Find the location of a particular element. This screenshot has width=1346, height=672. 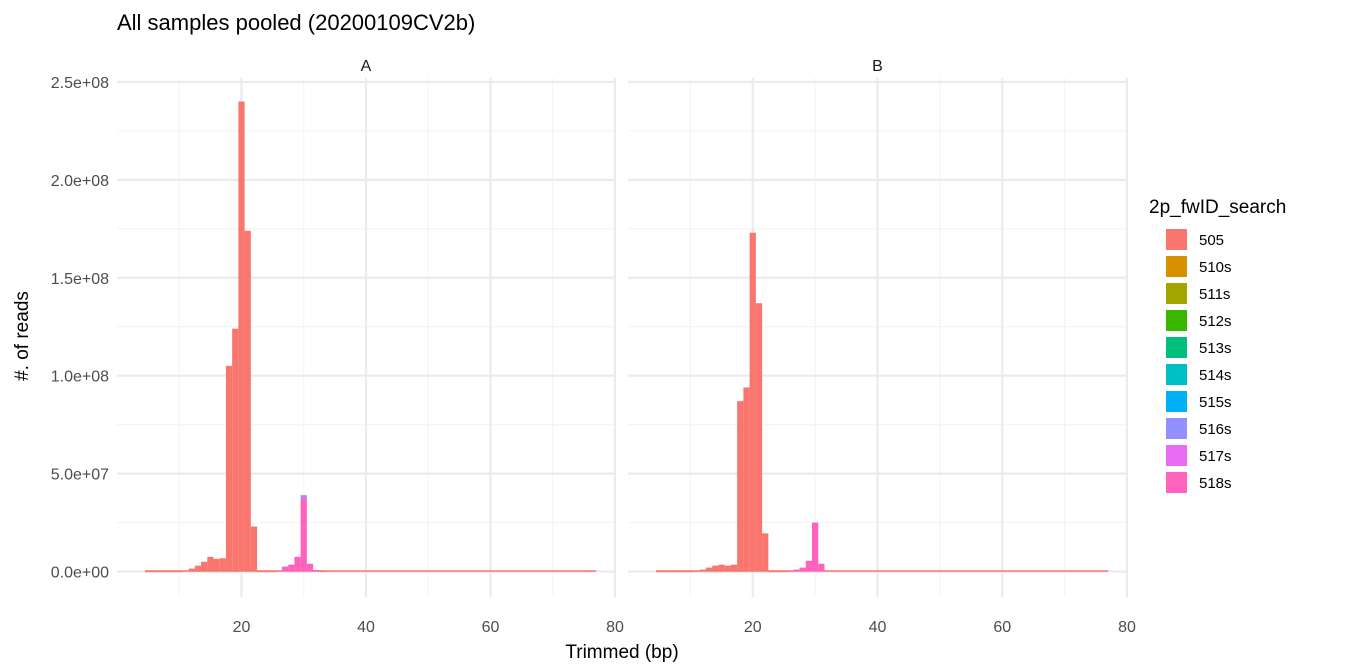

legend-item-510s: 510s is located at coordinates (1199, 266).